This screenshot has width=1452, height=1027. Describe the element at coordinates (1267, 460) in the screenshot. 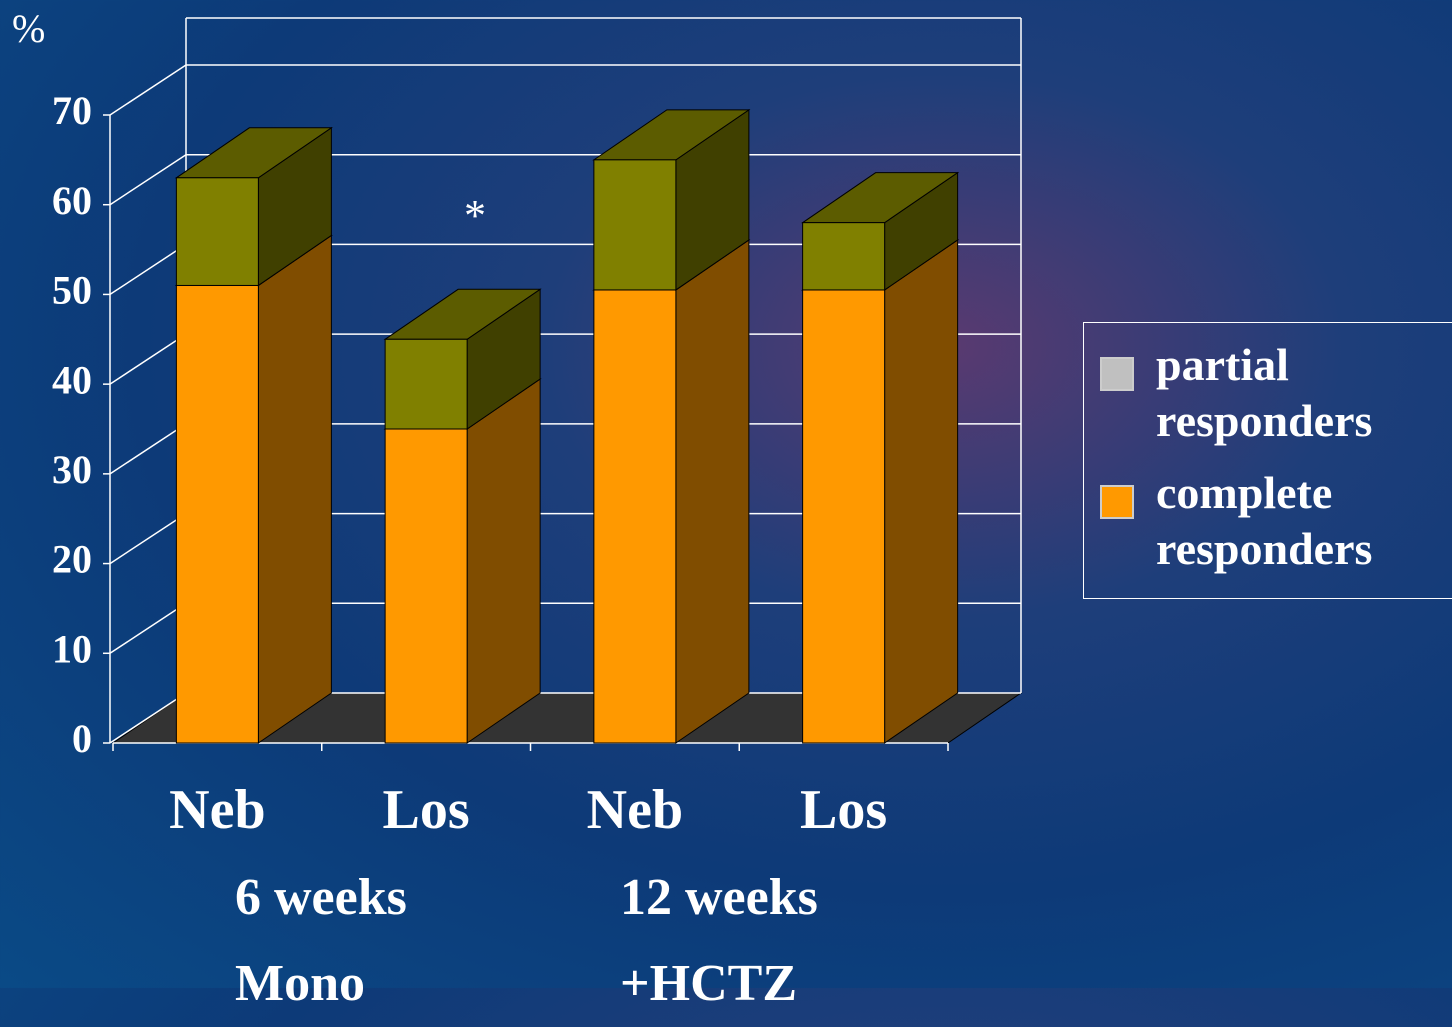

I see `legend: partial responders complete responders` at that location.